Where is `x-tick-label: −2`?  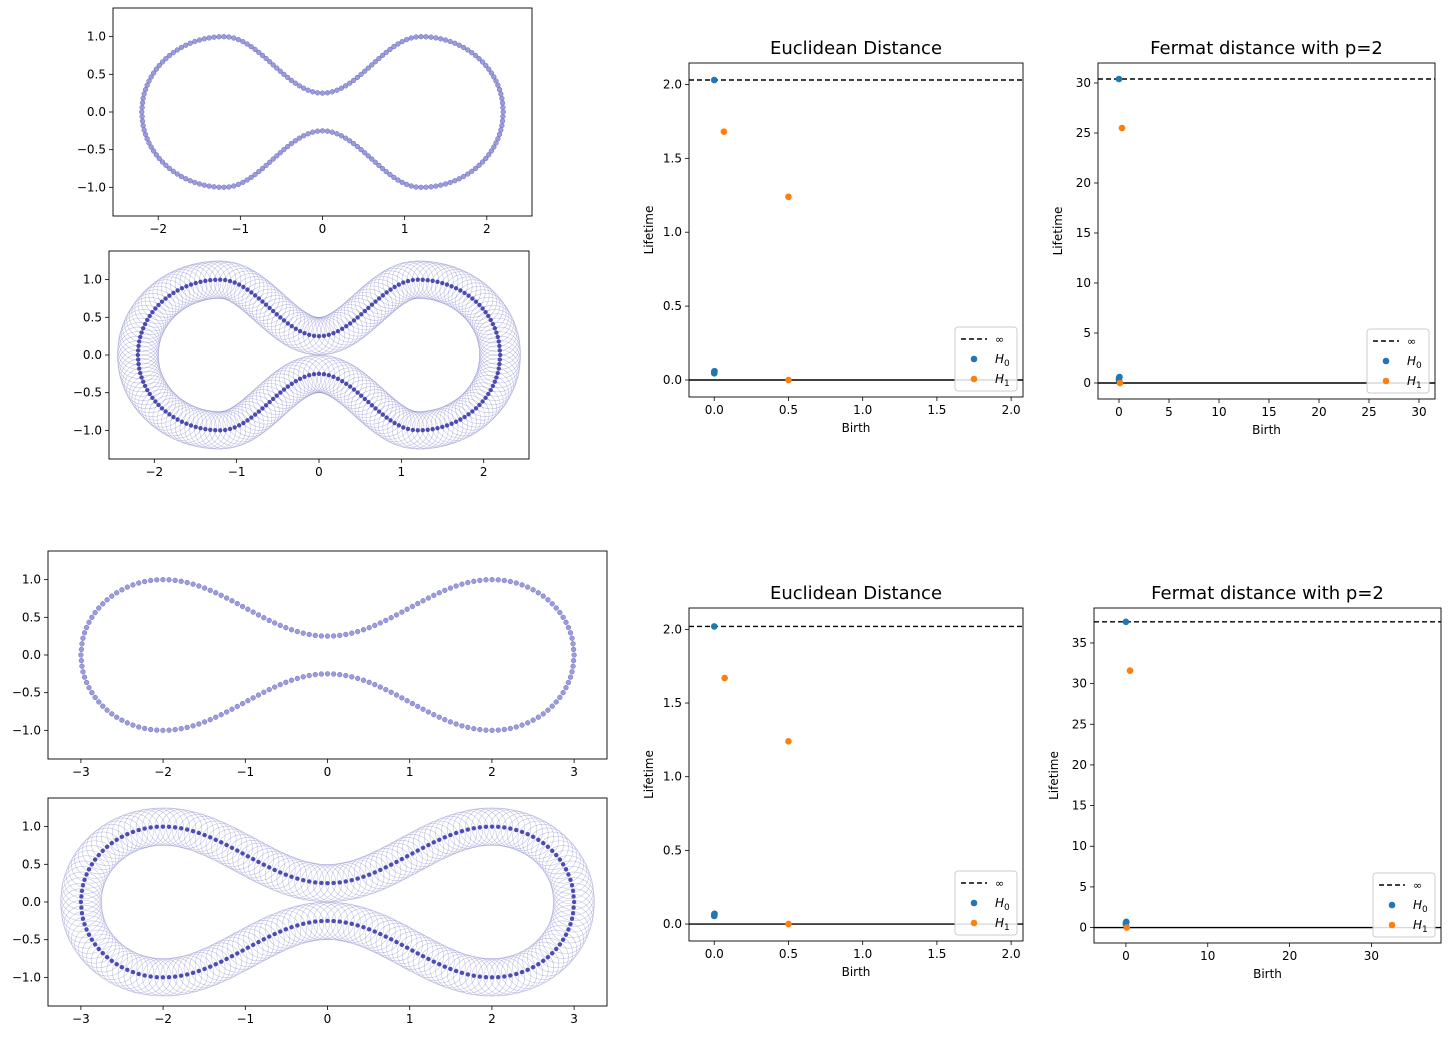 x-tick-label: −2 is located at coordinates (163, 1019).